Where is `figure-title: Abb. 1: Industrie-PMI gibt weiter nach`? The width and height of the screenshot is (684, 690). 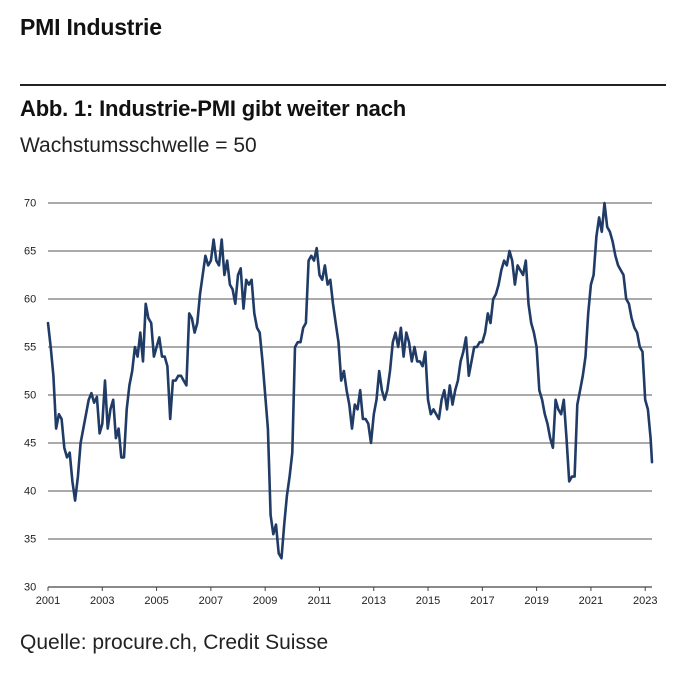
figure-title: Abb. 1: Industrie-PMI gibt weiter nach is located at coordinates (213, 108).